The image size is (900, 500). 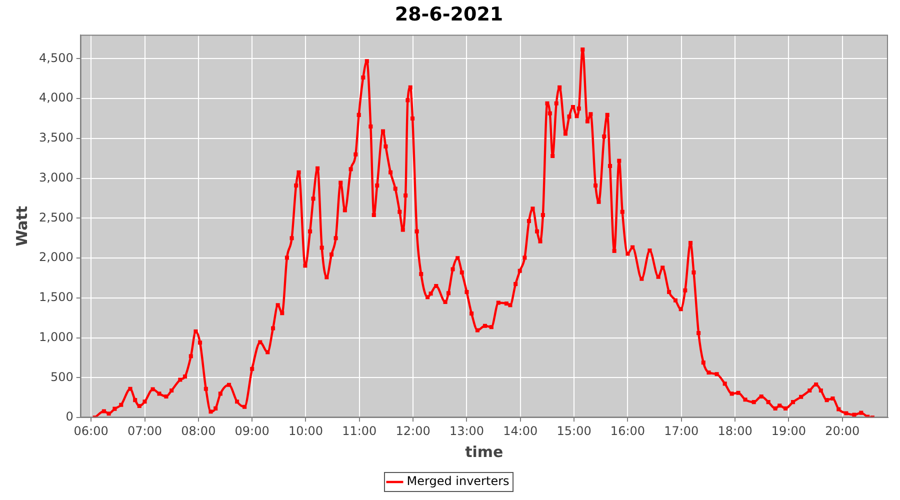 What do you see at coordinates (842, 431) in the screenshot?
I see `x-tick-label: 20:00` at bounding box center [842, 431].